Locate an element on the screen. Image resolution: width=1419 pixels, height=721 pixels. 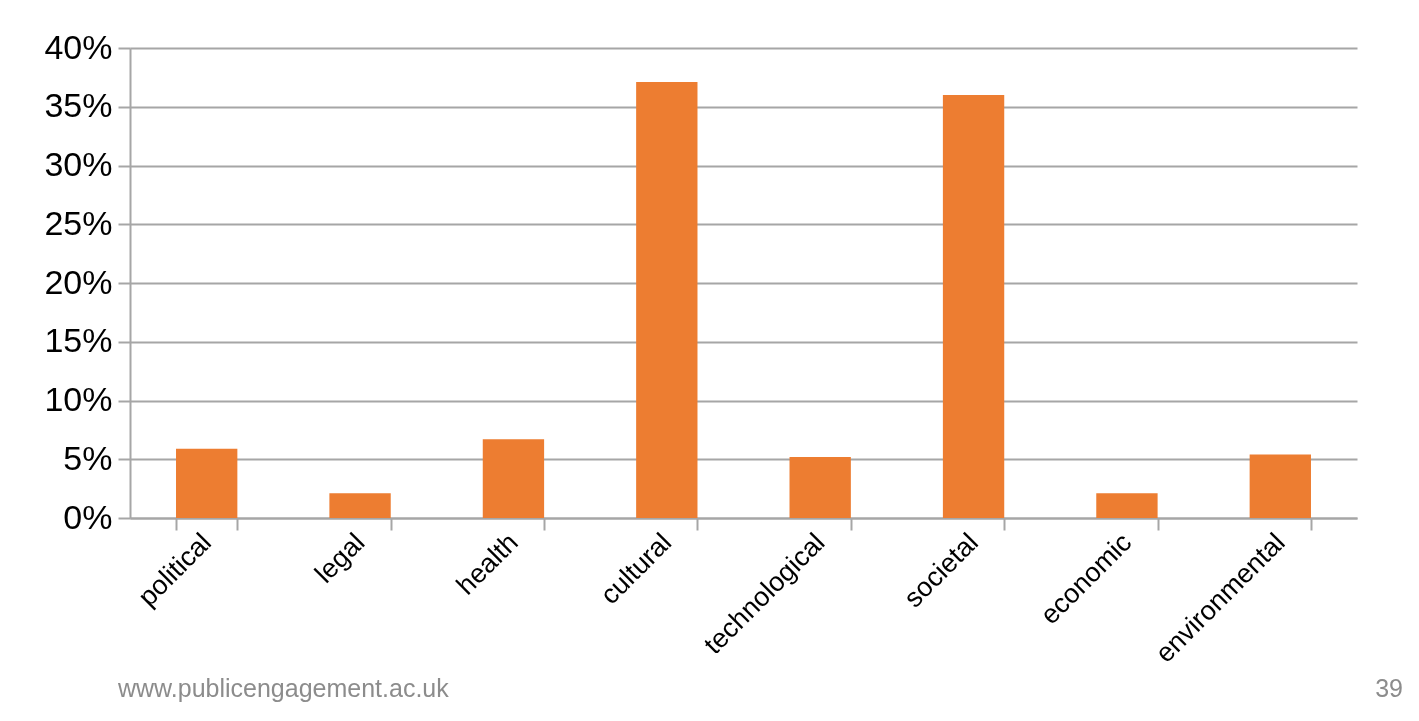
y-tick-label: 35% is located at coordinates (78, 105).